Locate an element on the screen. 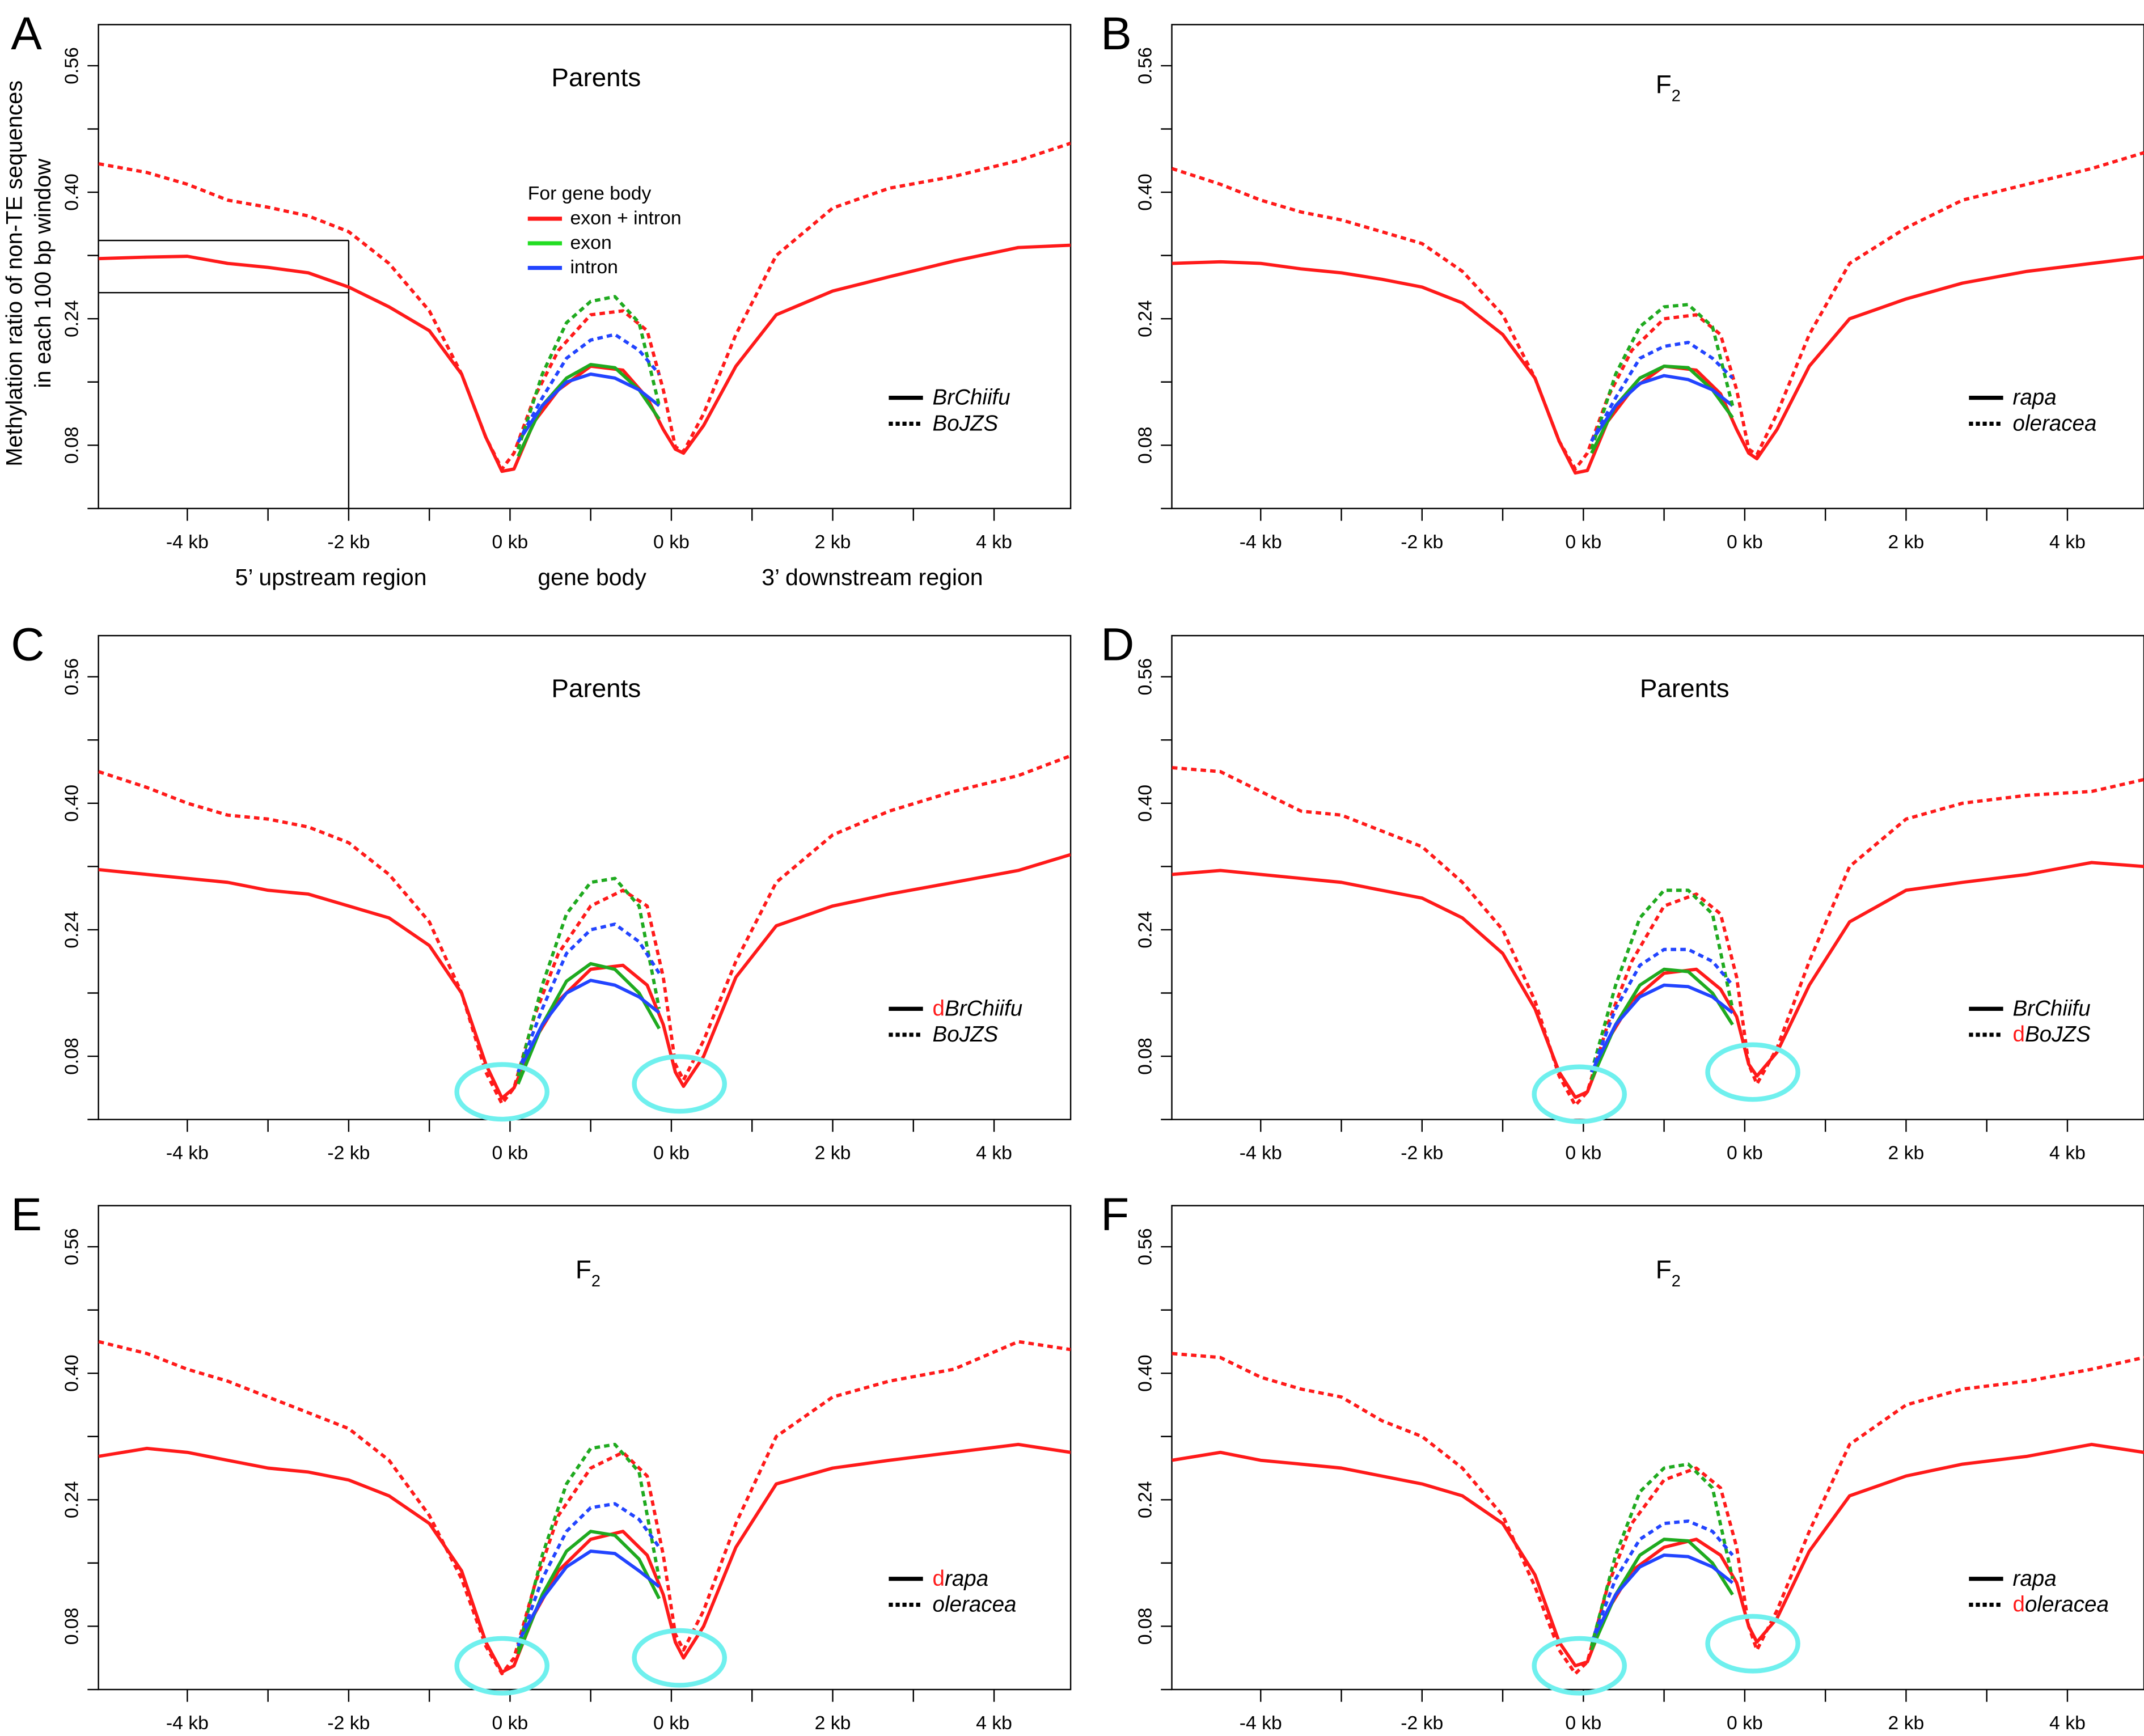 The width and height of the screenshot is (2144, 1736). region-label-upstream: 5’ upstream region is located at coordinates (331, 577).